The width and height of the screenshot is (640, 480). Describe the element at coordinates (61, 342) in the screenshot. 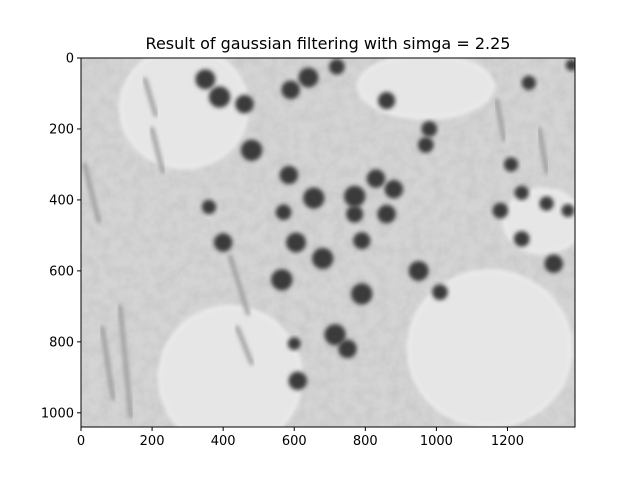

I see `y-tick-label: 800` at that location.